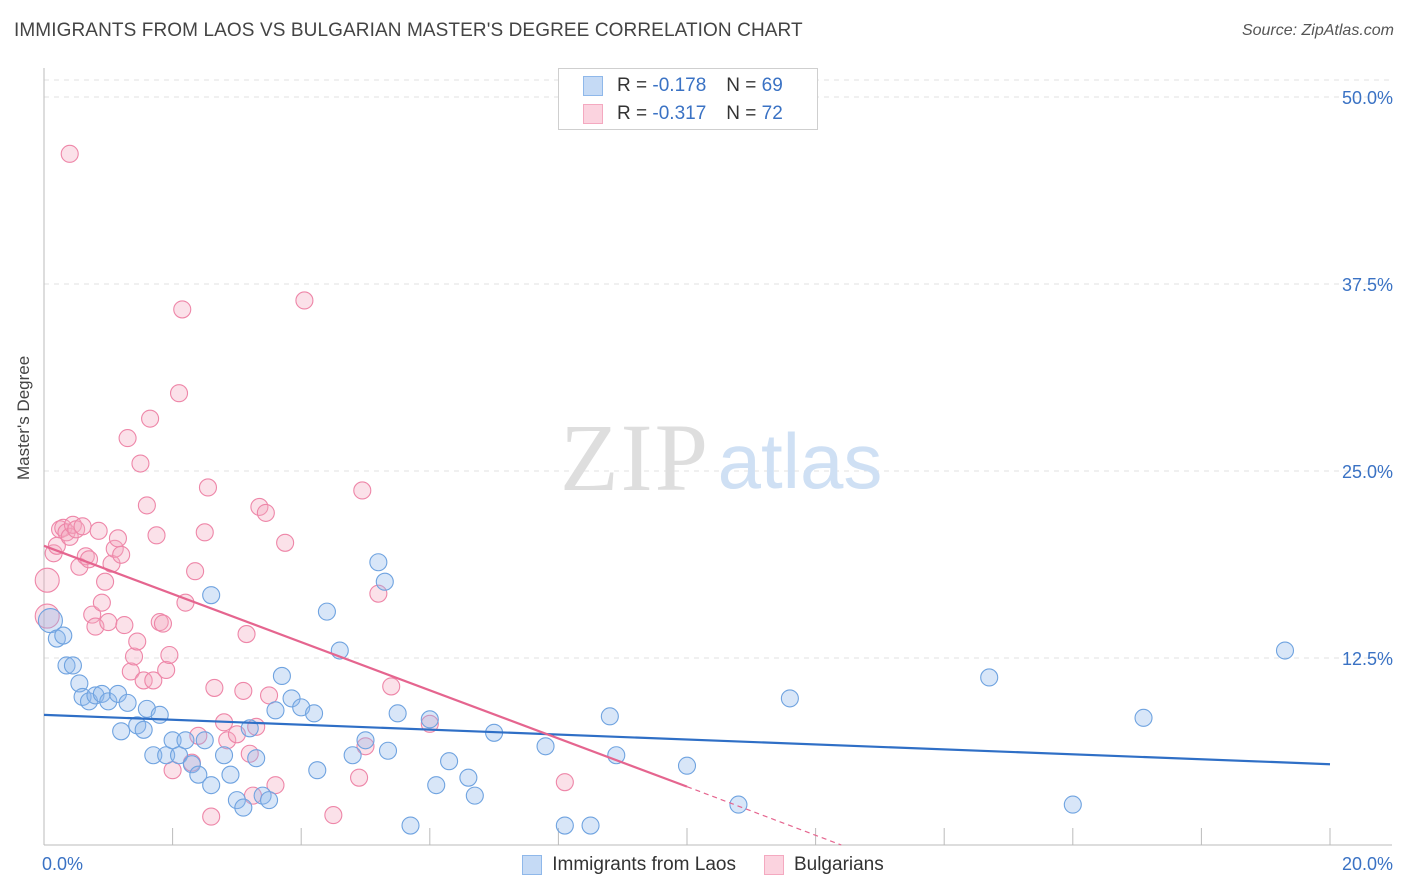 The image size is (1406, 892). Describe the element at coordinates (838, 864) in the screenshot. I see `legend-label-bulgarians: Bulgarians` at that location.